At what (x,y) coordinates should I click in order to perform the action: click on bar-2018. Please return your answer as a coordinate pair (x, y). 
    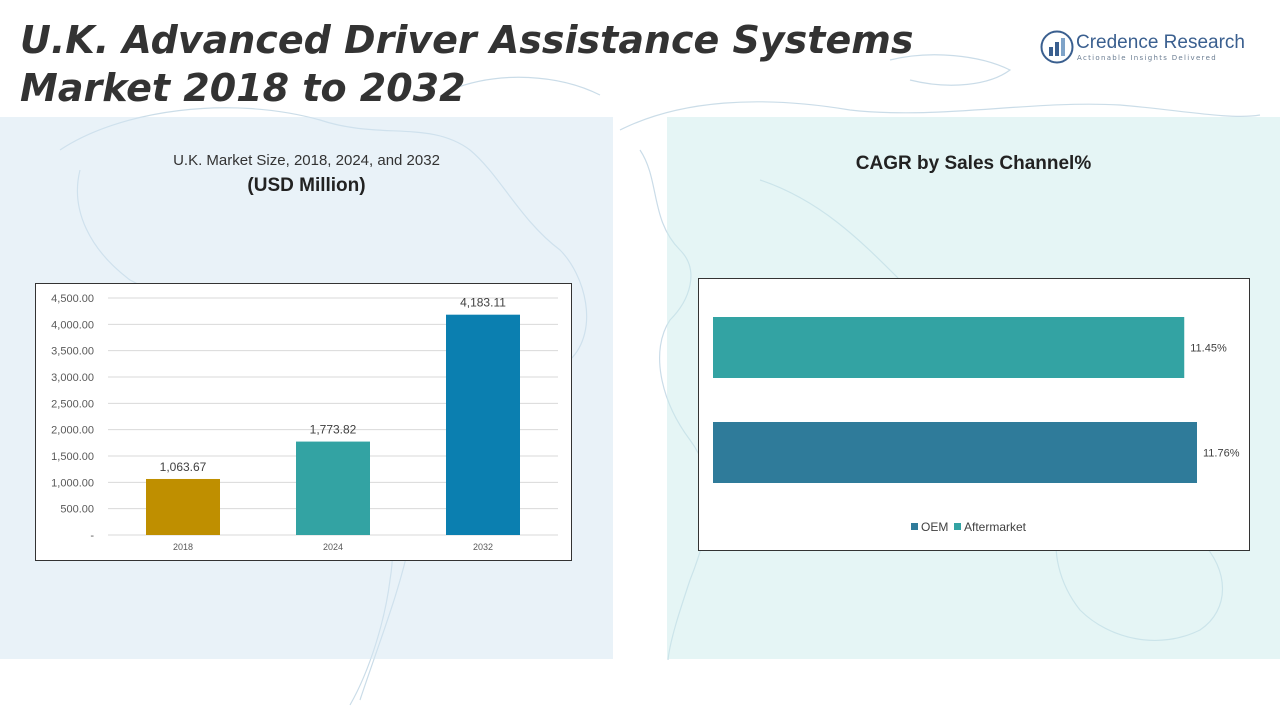
    Looking at the image, I should click on (183, 506).